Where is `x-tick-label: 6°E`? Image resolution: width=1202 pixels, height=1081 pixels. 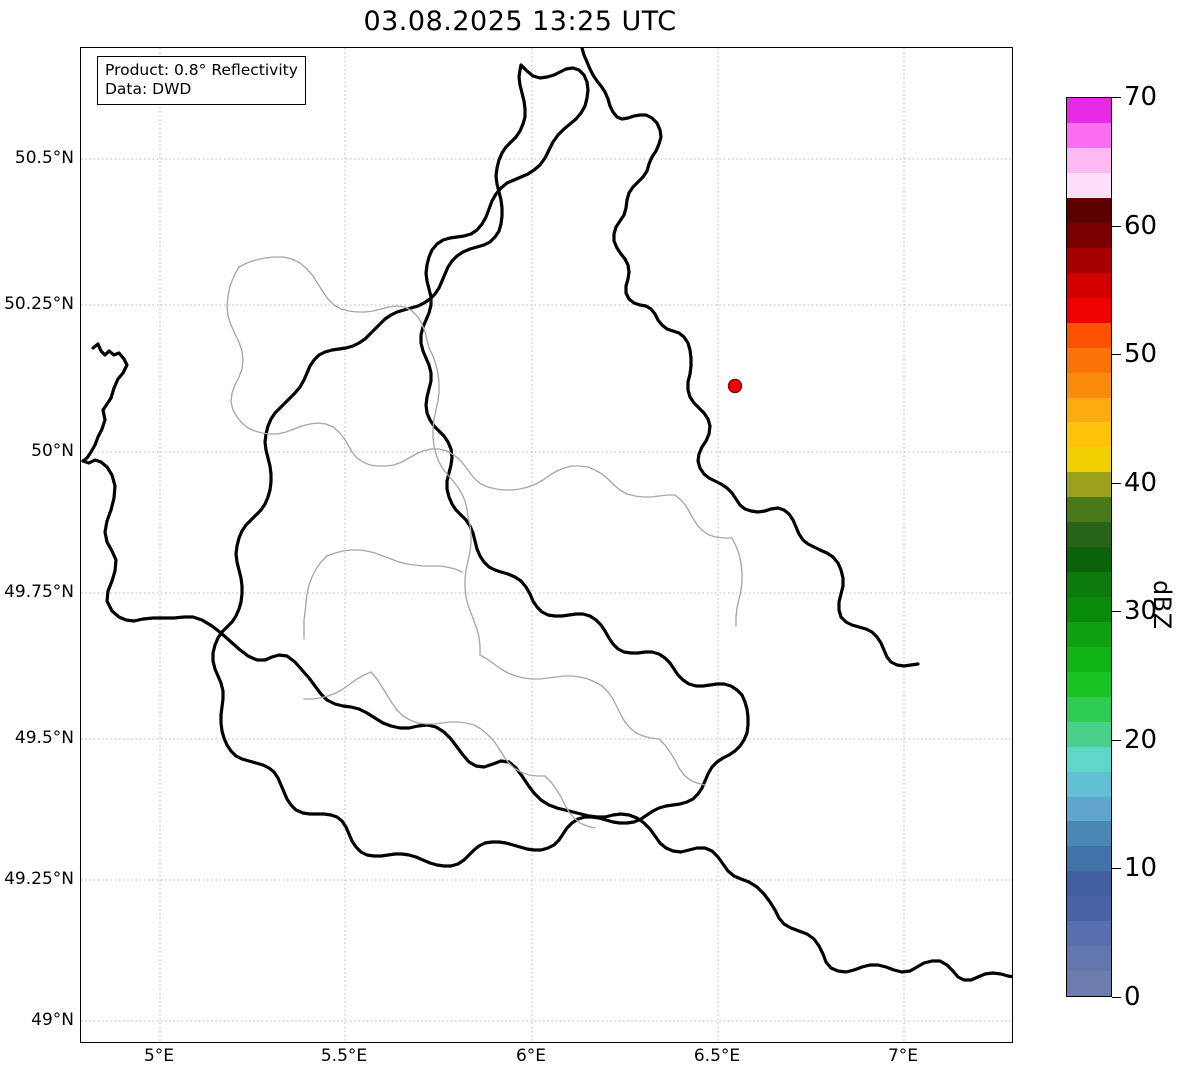
x-tick-label: 6°E is located at coordinates (531, 1056).